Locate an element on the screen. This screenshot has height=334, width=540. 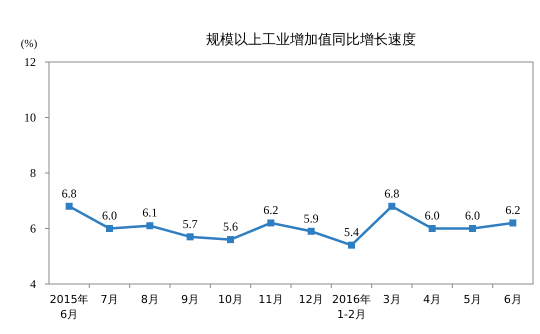
y-tick-label: 12 is located at coordinates (30, 62).